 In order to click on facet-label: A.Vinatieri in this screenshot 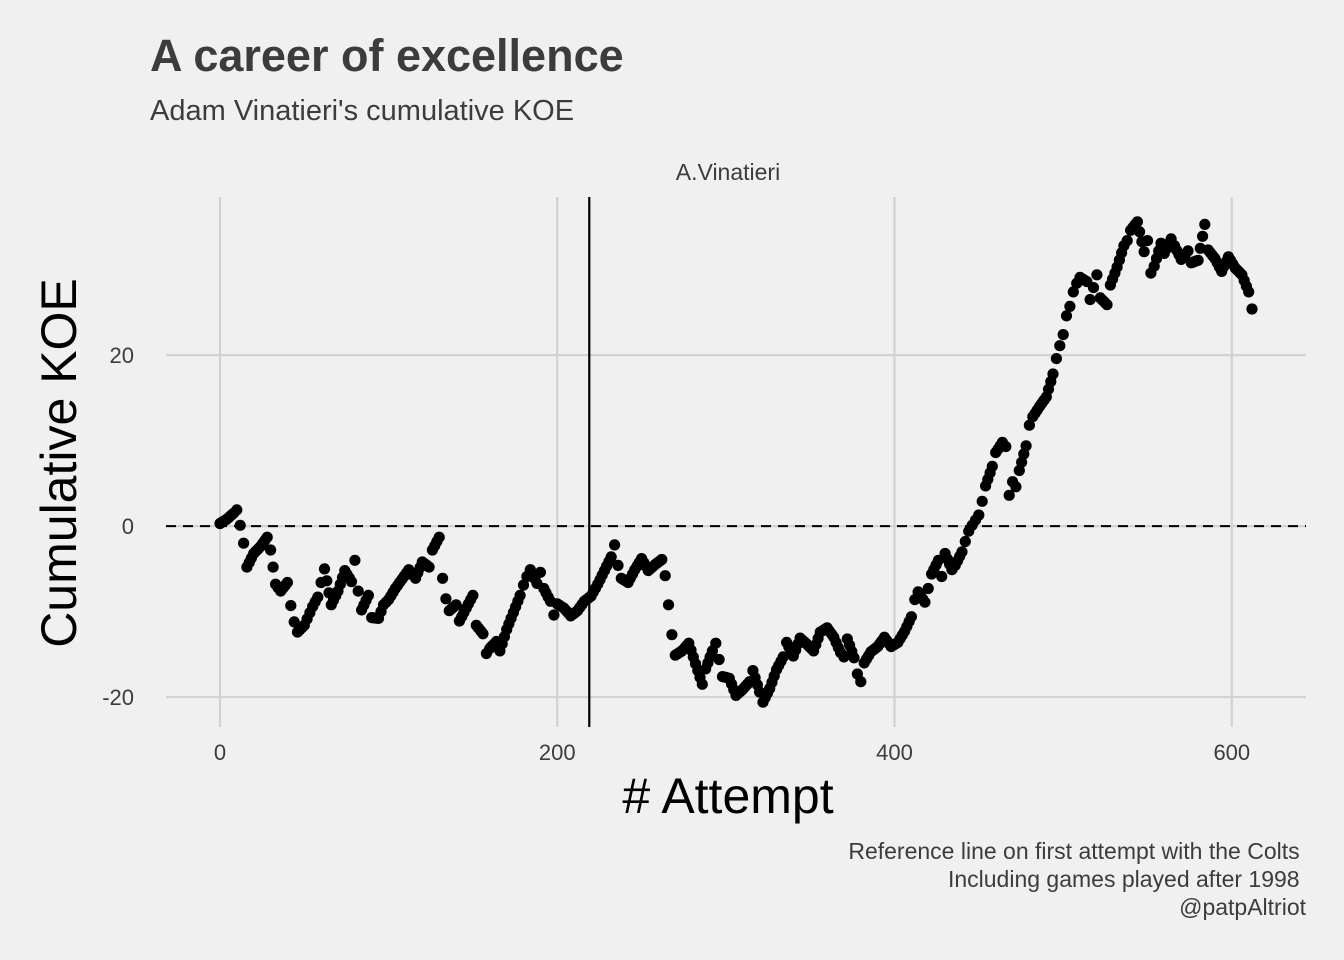, I will do `click(728, 172)`.